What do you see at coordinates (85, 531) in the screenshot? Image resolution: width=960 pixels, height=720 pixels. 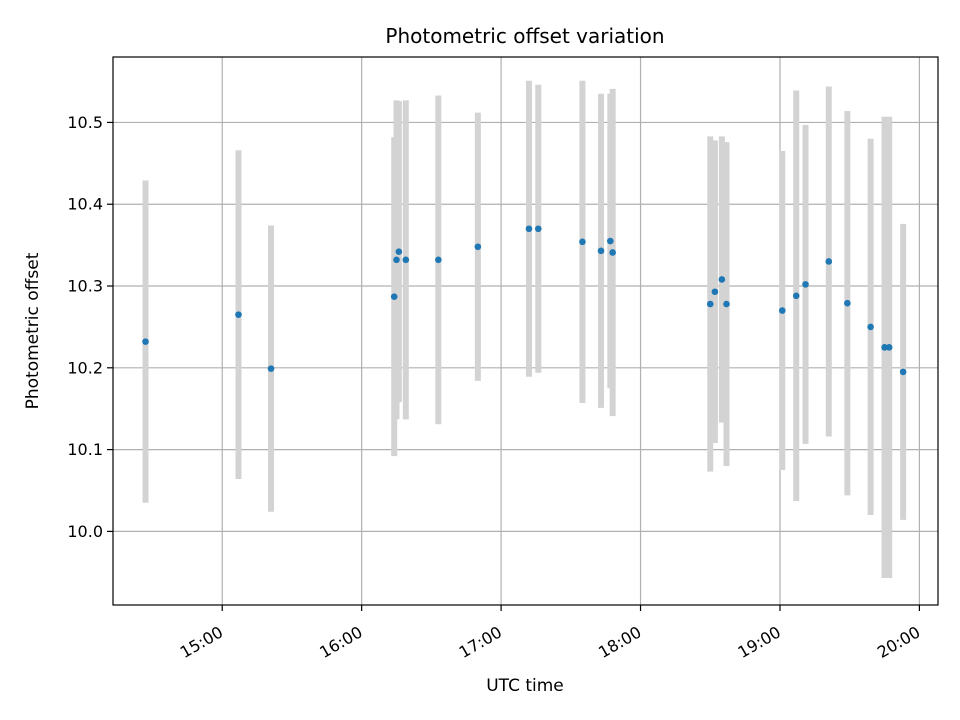 I see `y-tick-label: 10.0` at bounding box center [85, 531].